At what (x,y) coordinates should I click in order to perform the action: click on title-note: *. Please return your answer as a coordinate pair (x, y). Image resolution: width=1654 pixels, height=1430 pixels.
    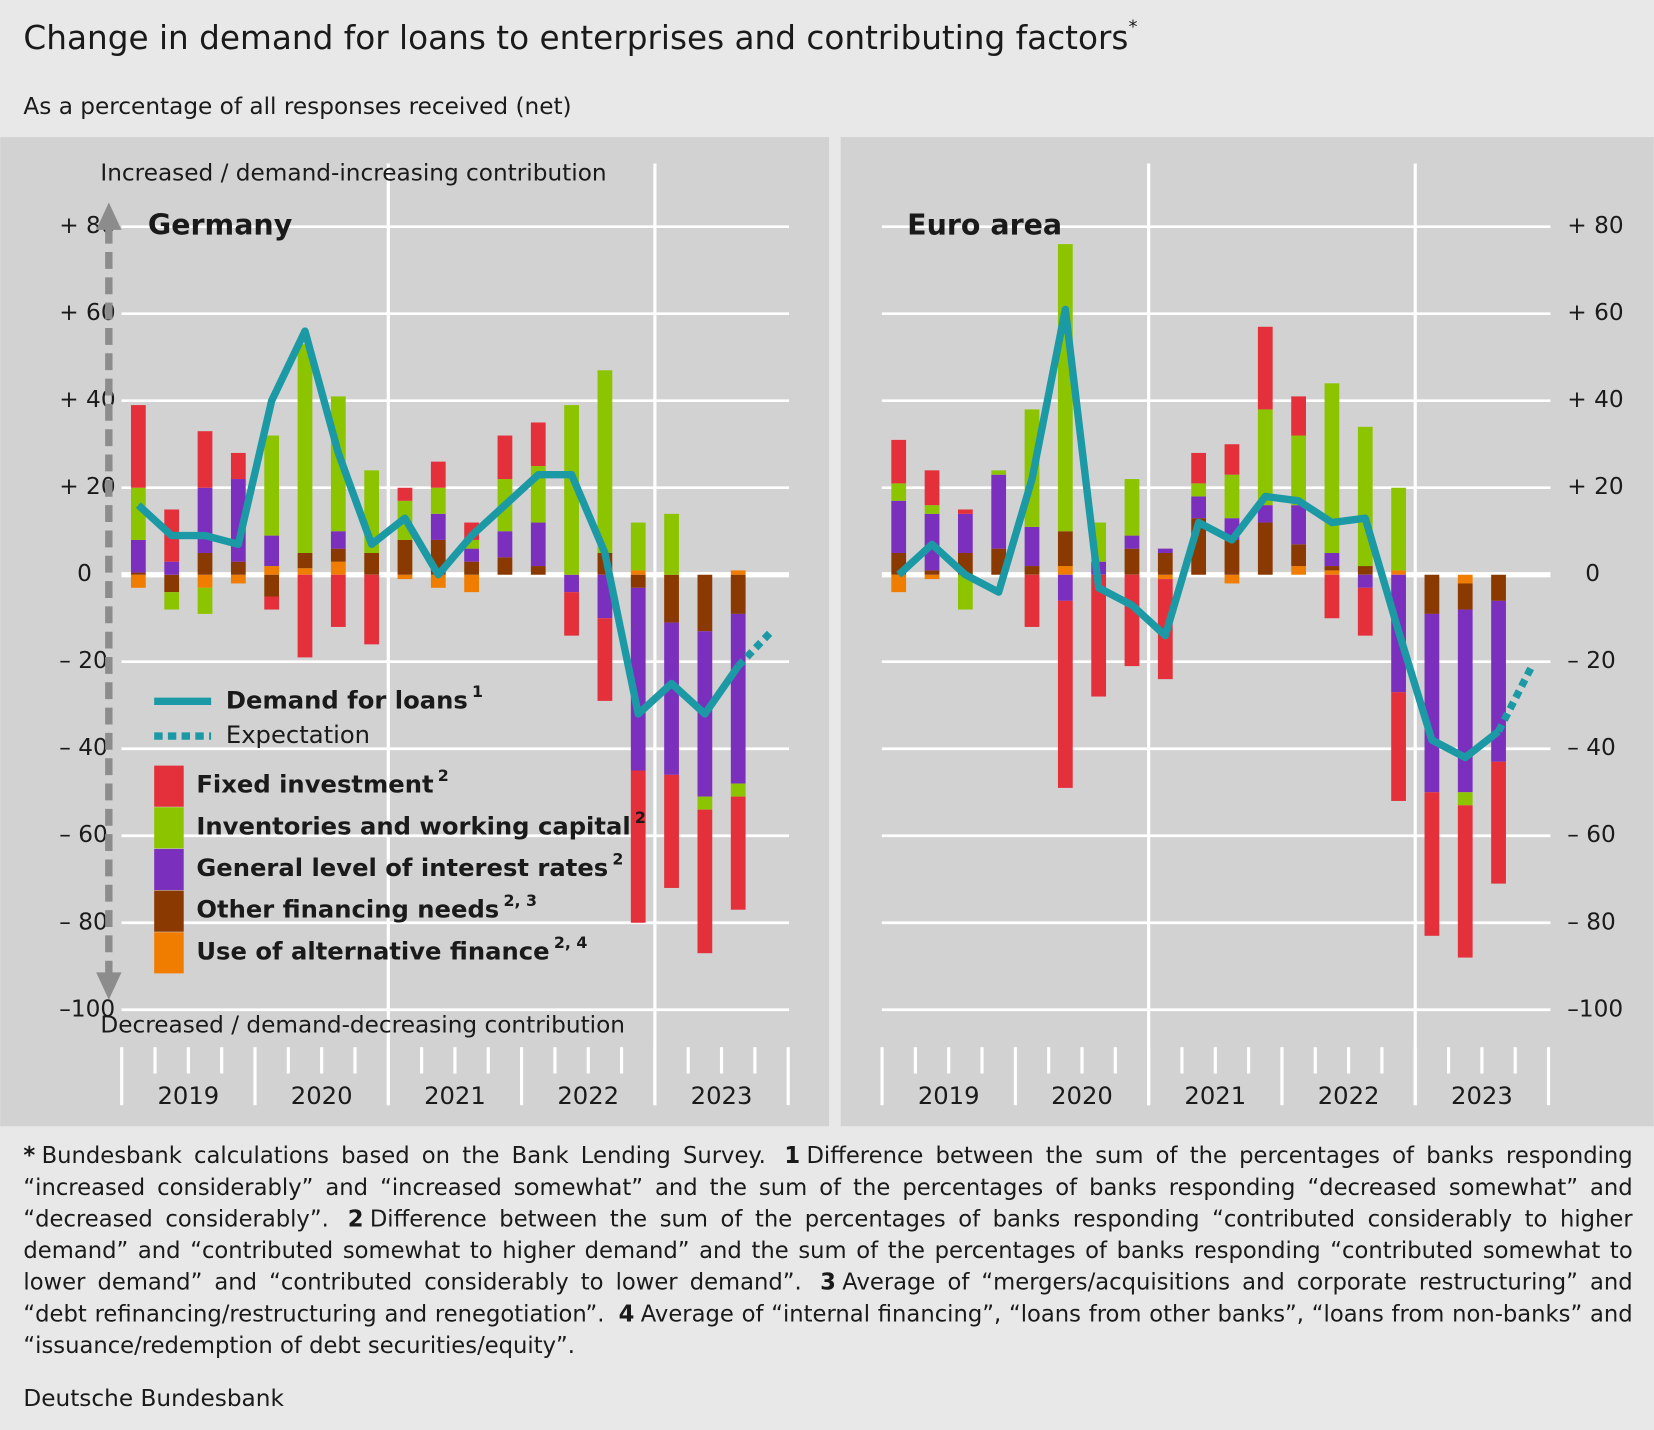
    Looking at the image, I should click on (1132, 26).